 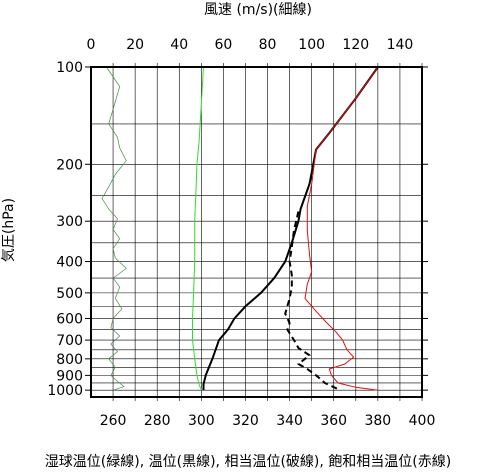 What do you see at coordinates (114, 228) in the screenshot?
I see `series-line-風速` at bounding box center [114, 228].